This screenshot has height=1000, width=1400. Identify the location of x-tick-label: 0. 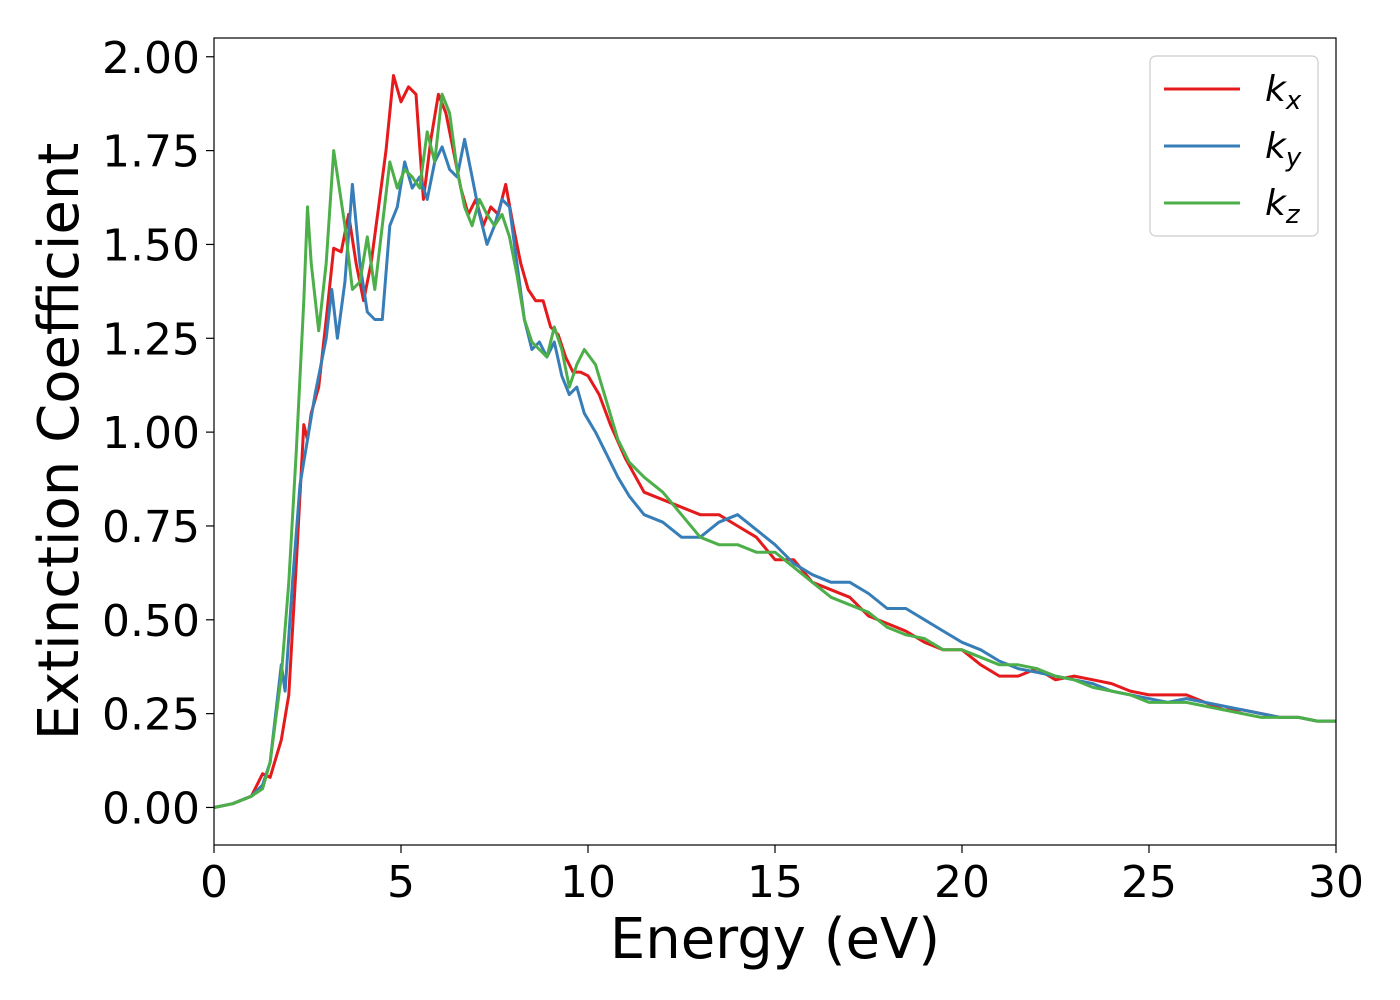
(214, 882).